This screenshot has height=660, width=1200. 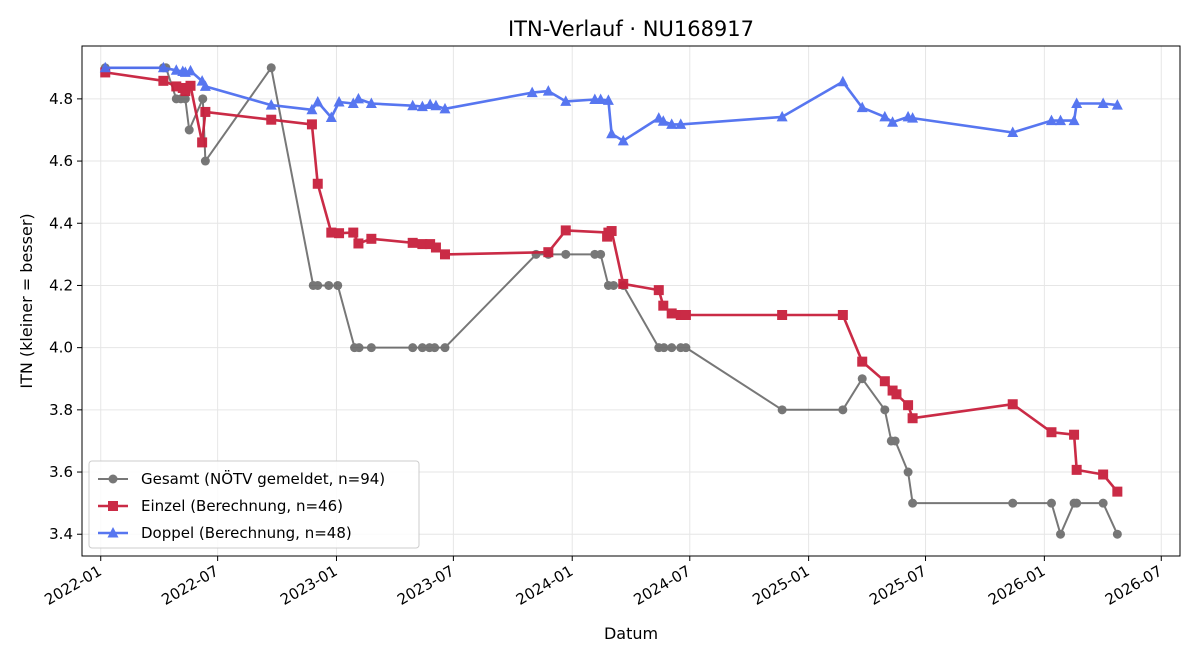 What do you see at coordinates (61, 223) in the screenshot?
I see `y-tick-label: 4.4` at bounding box center [61, 223].